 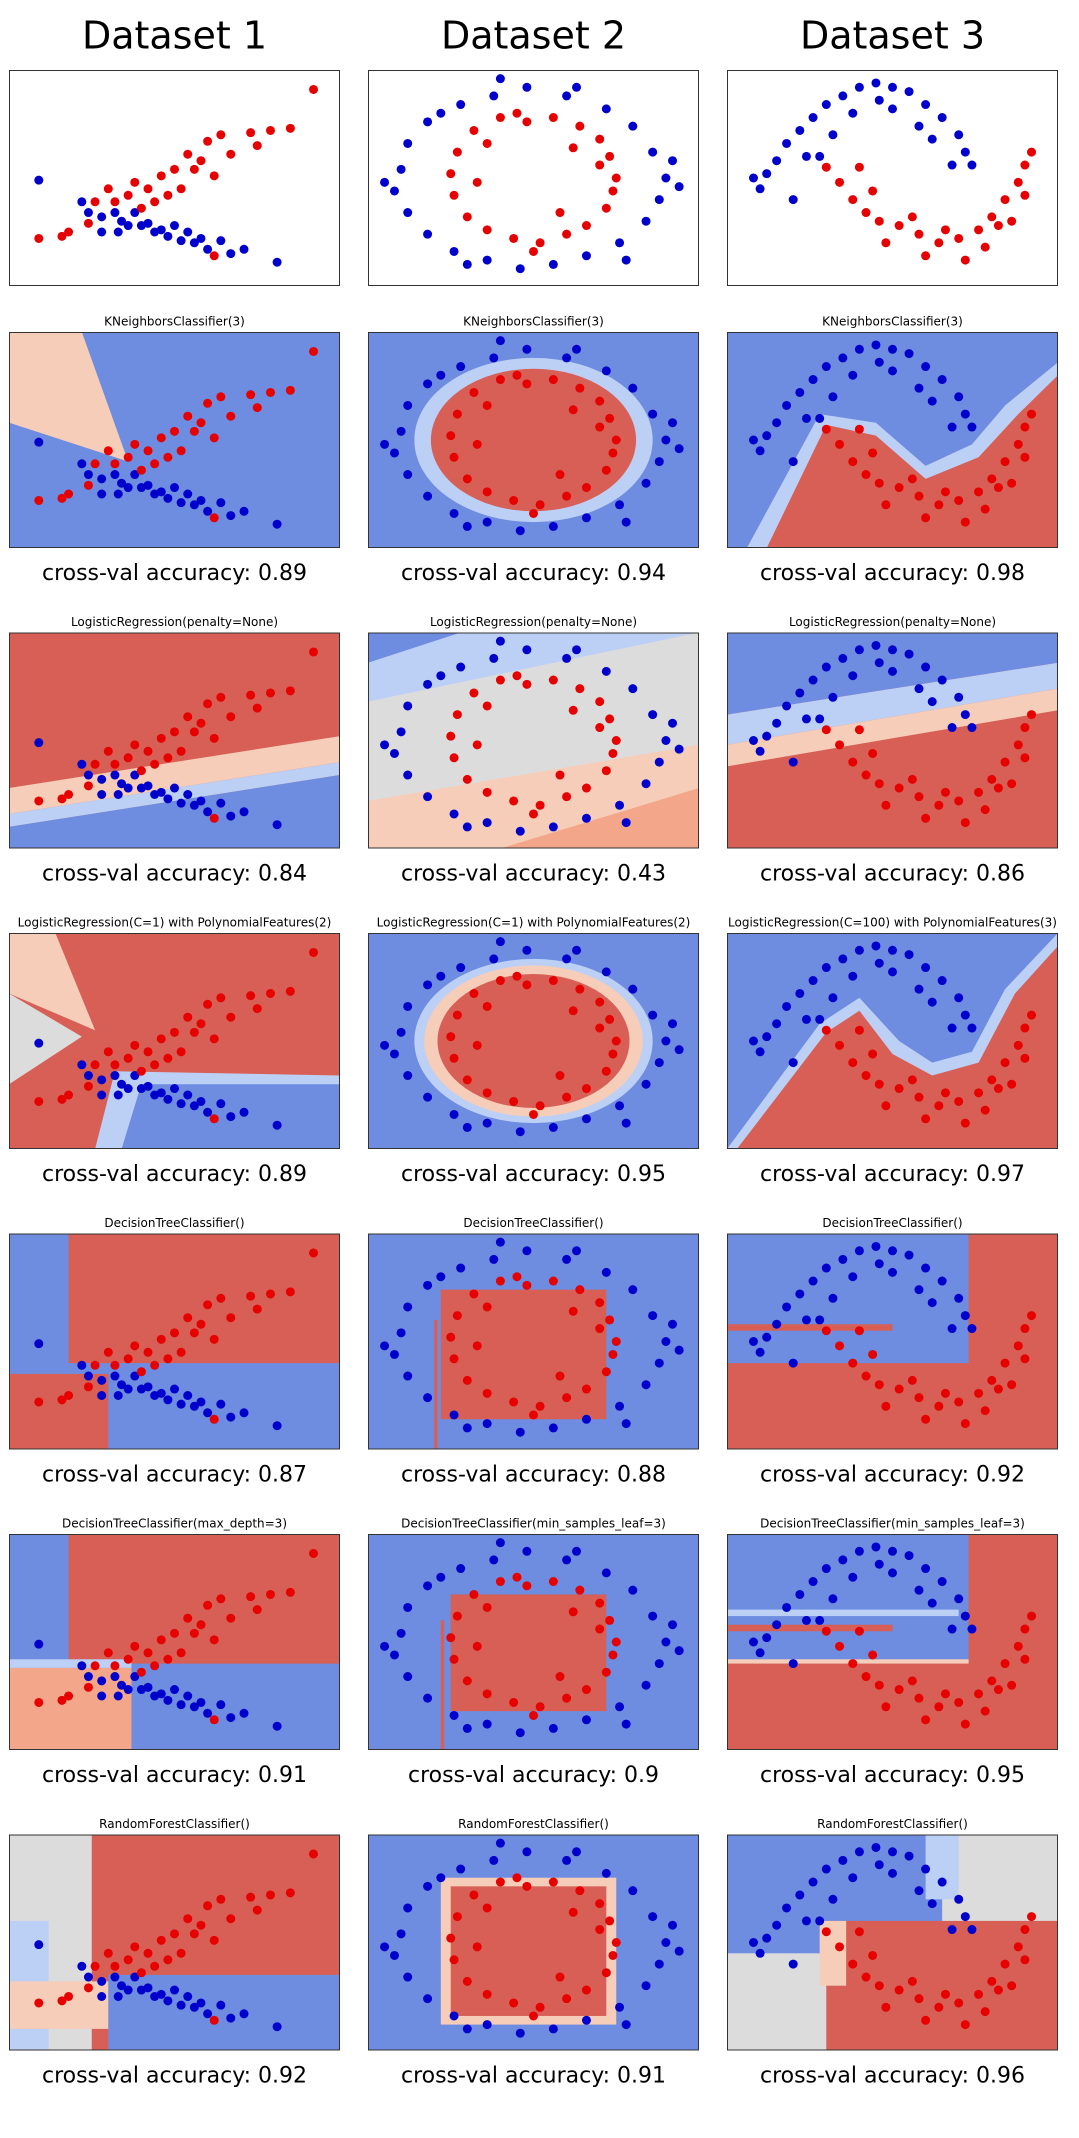 I want to click on decision-region, so click(x=843, y=1613).